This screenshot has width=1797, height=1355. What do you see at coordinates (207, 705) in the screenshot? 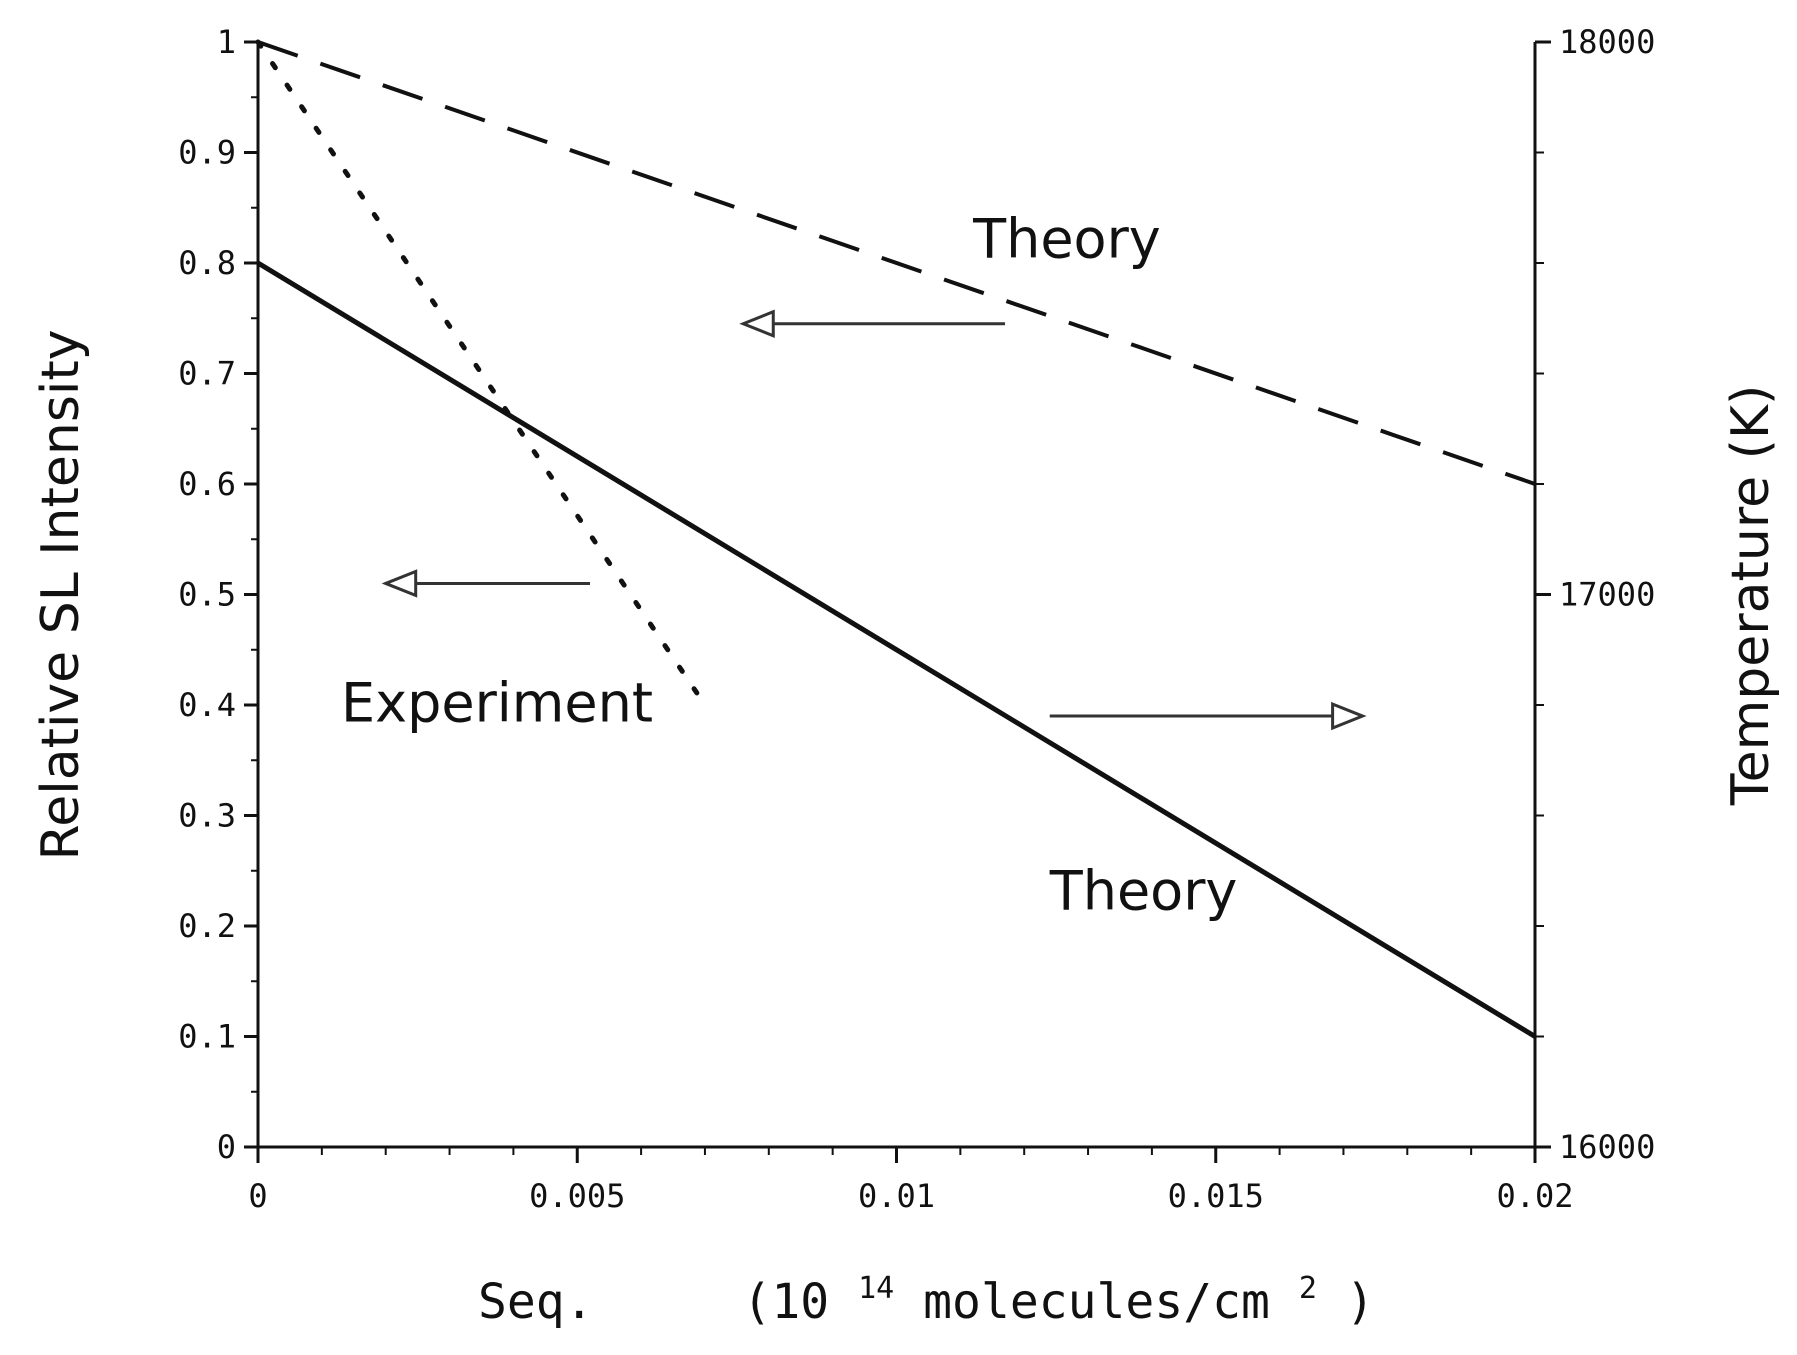
I see `y-tick-label: 0.4` at bounding box center [207, 705].